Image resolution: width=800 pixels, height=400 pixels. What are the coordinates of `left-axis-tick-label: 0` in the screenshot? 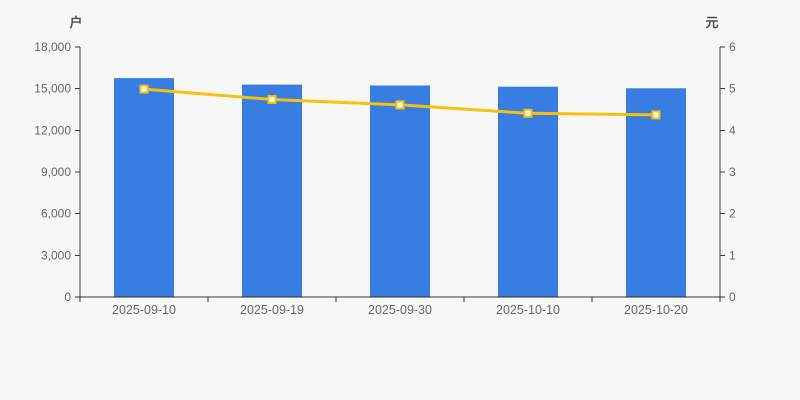 It's located at (67, 297).